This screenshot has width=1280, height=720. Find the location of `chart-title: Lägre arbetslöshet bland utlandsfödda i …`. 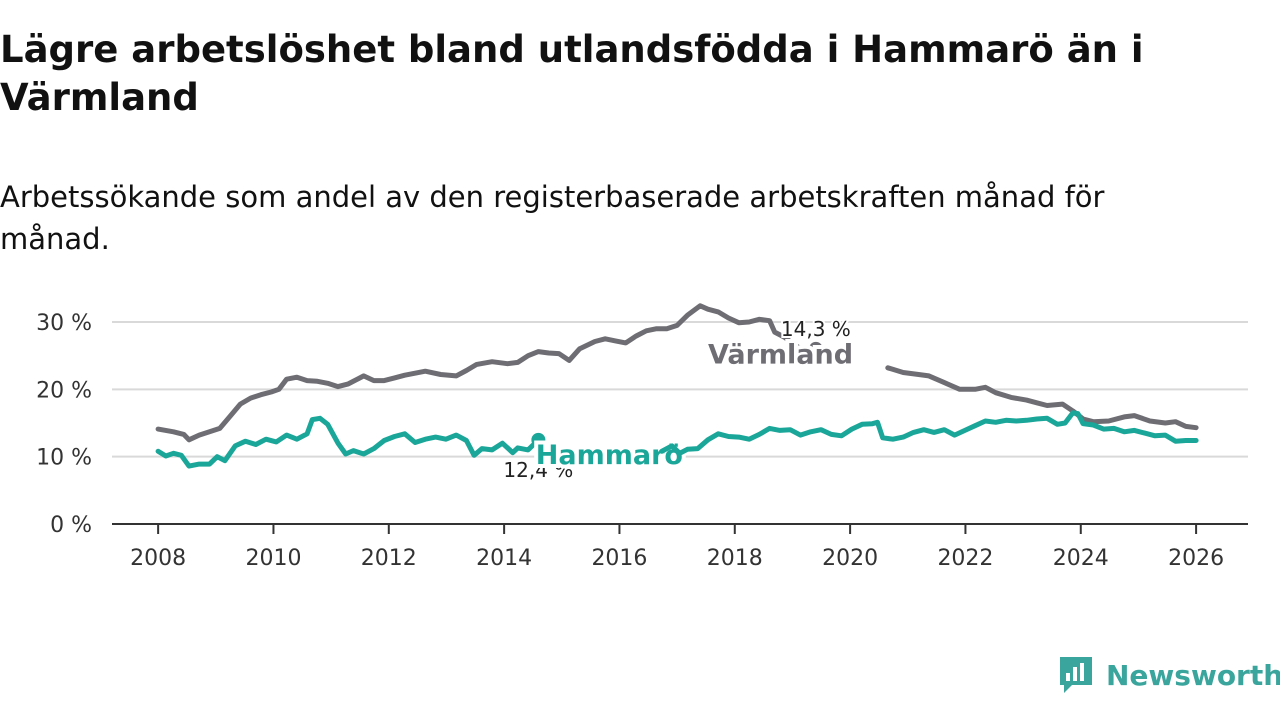

chart-title: Lägre arbetslöshet bland utlandsfödda i … is located at coordinates (572, 73).